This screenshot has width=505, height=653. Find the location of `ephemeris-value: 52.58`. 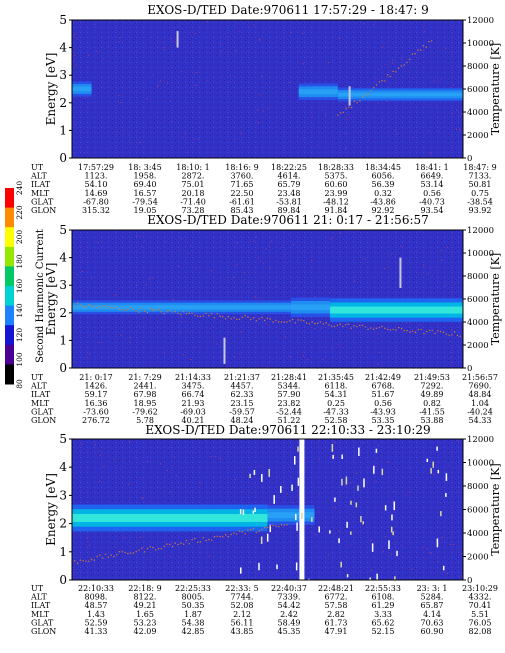

ephemeris-value: 52.58 is located at coordinates (336, 420).